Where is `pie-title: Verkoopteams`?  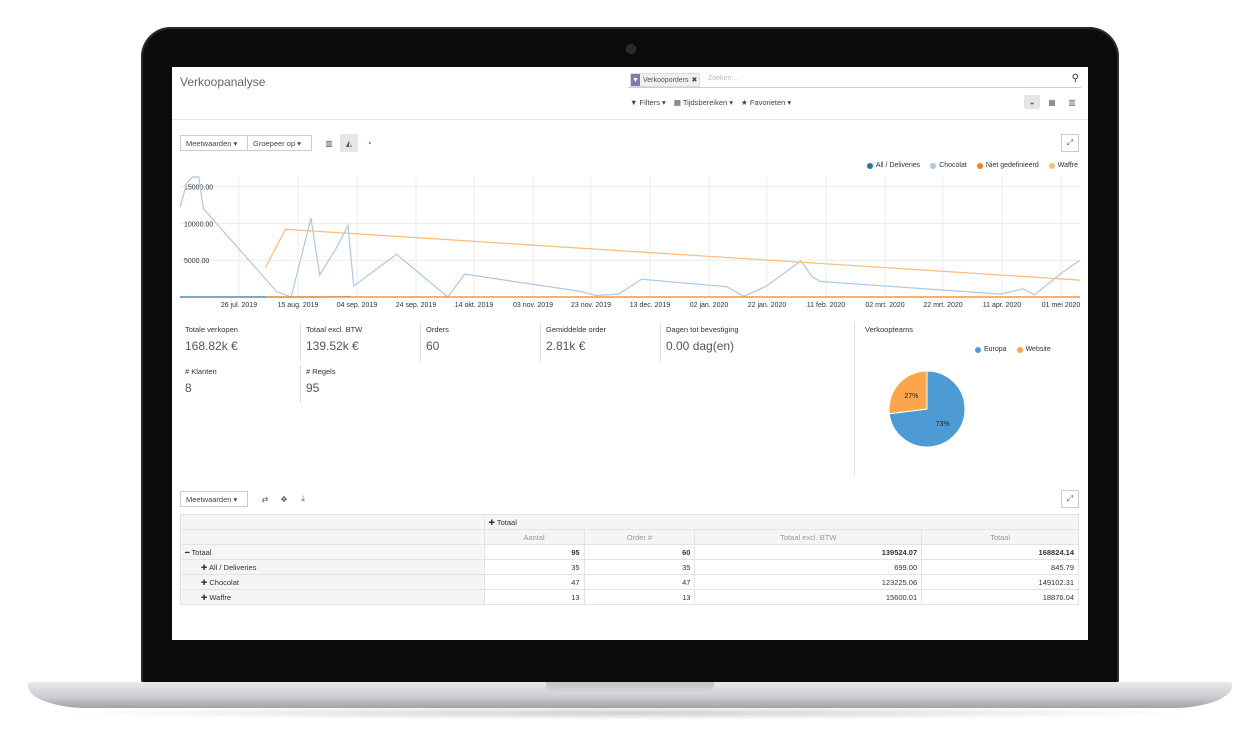 pie-title: Verkoopteams is located at coordinates (889, 329).